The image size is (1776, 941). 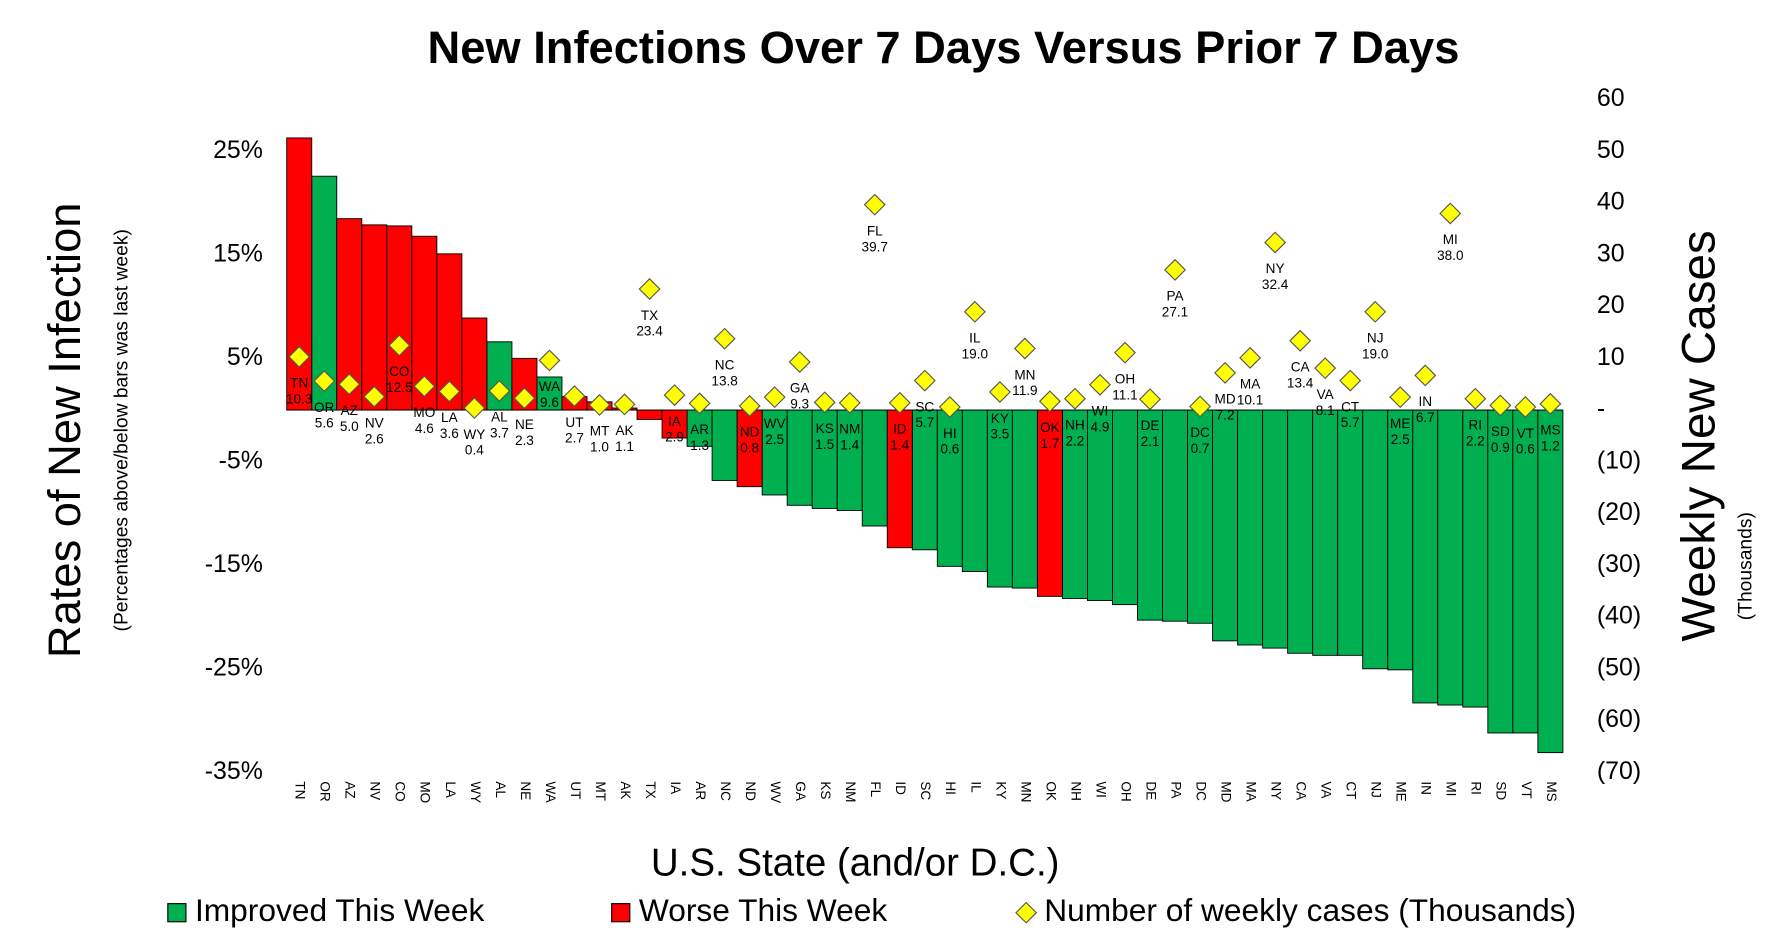 What do you see at coordinates (1125, 791) in the screenshot?
I see `x-tick-label: OH` at bounding box center [1125, 791].